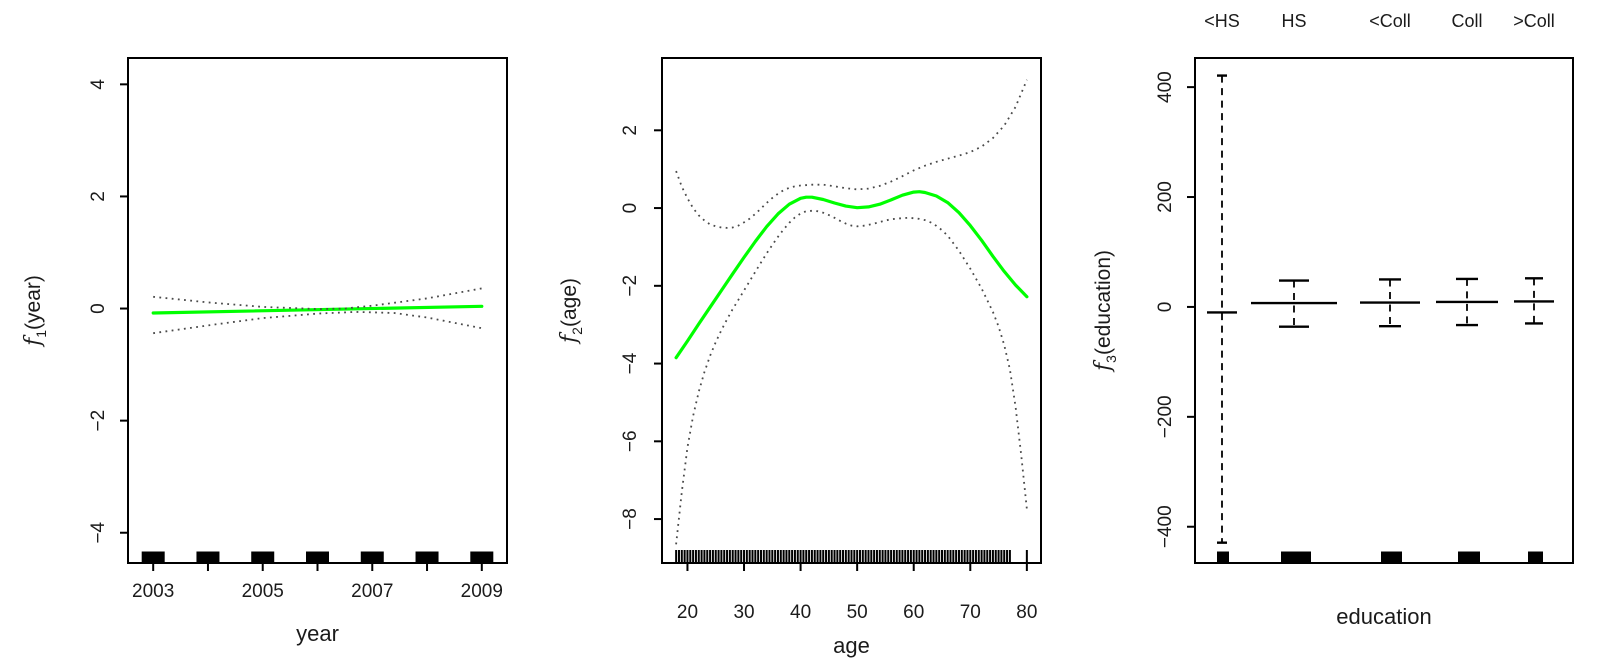 The image size is (1603, 670). I want to click on x-tick-label: 2005, so click(263, 591).